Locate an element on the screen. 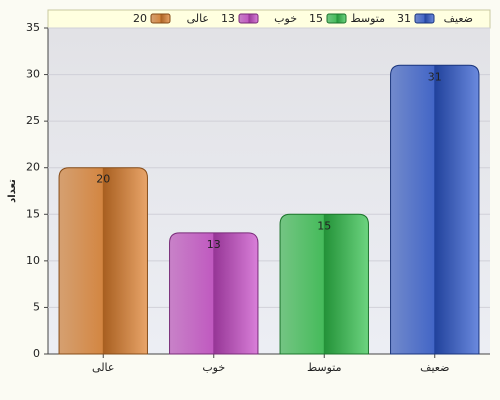 This screenshot has height=400, width=500. data-label: 15 is located at coordinates (324, 225).